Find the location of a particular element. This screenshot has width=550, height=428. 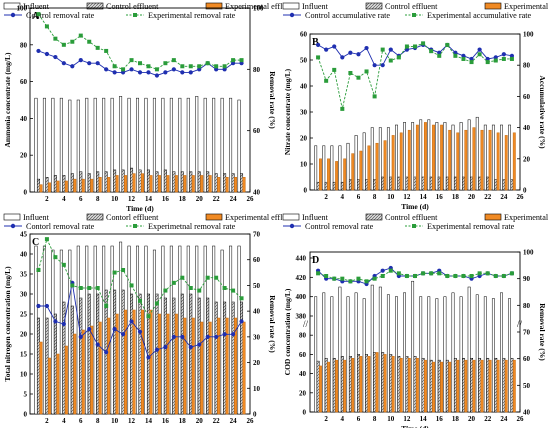

legend-influent-swatch is located at coordinates (12, 217).